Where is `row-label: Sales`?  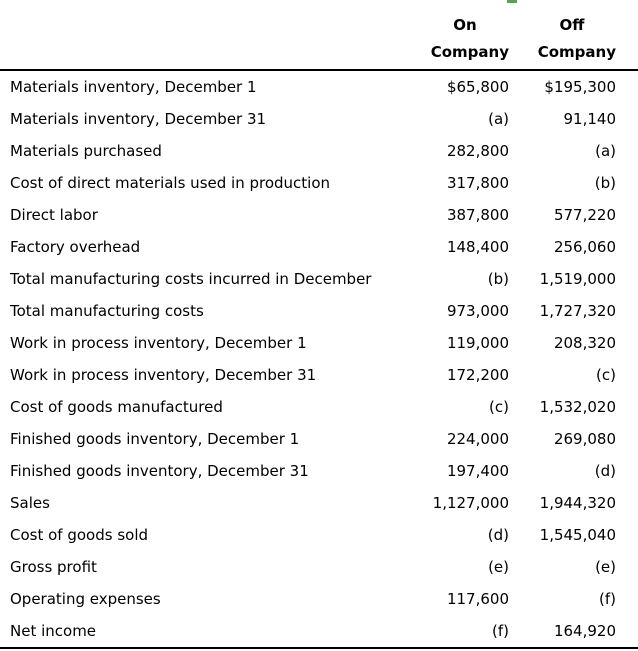 row-label: Sales is located at coordinates (30, 503).